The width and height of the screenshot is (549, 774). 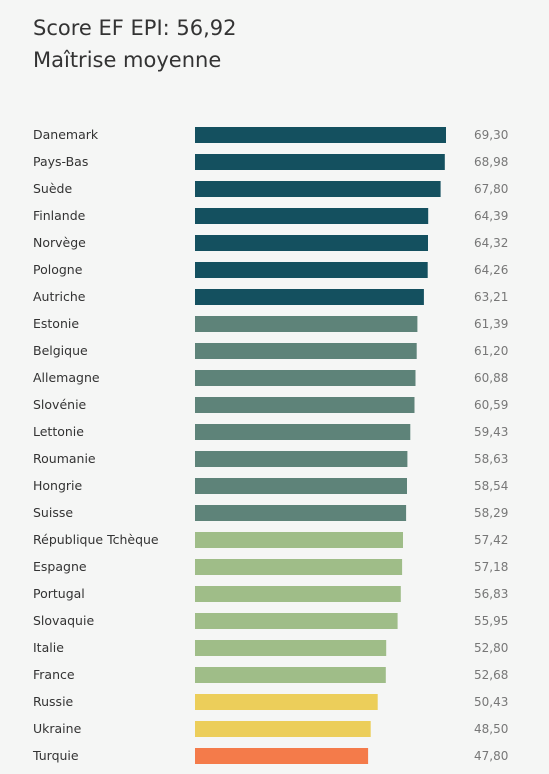 What do you see at coordinates (491, 567) in the screenshot?
I see `value-label-espagne: 57,18` at bounding box center [491, 567].